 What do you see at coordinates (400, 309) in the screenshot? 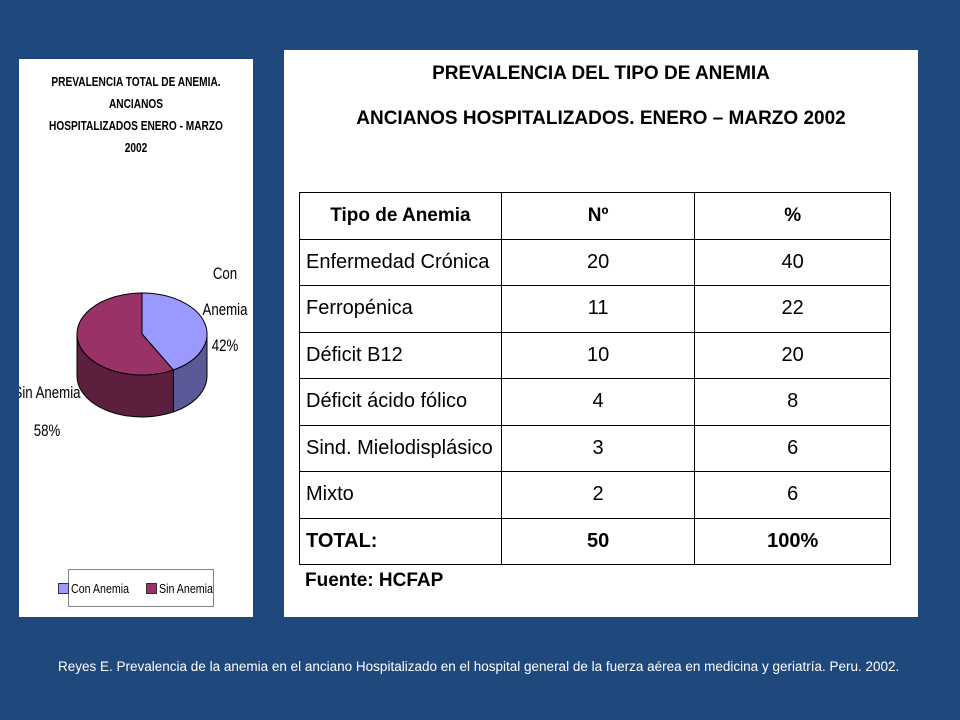
I see `cell-tipo: Ferropénica` at bounding box center [400, 309].